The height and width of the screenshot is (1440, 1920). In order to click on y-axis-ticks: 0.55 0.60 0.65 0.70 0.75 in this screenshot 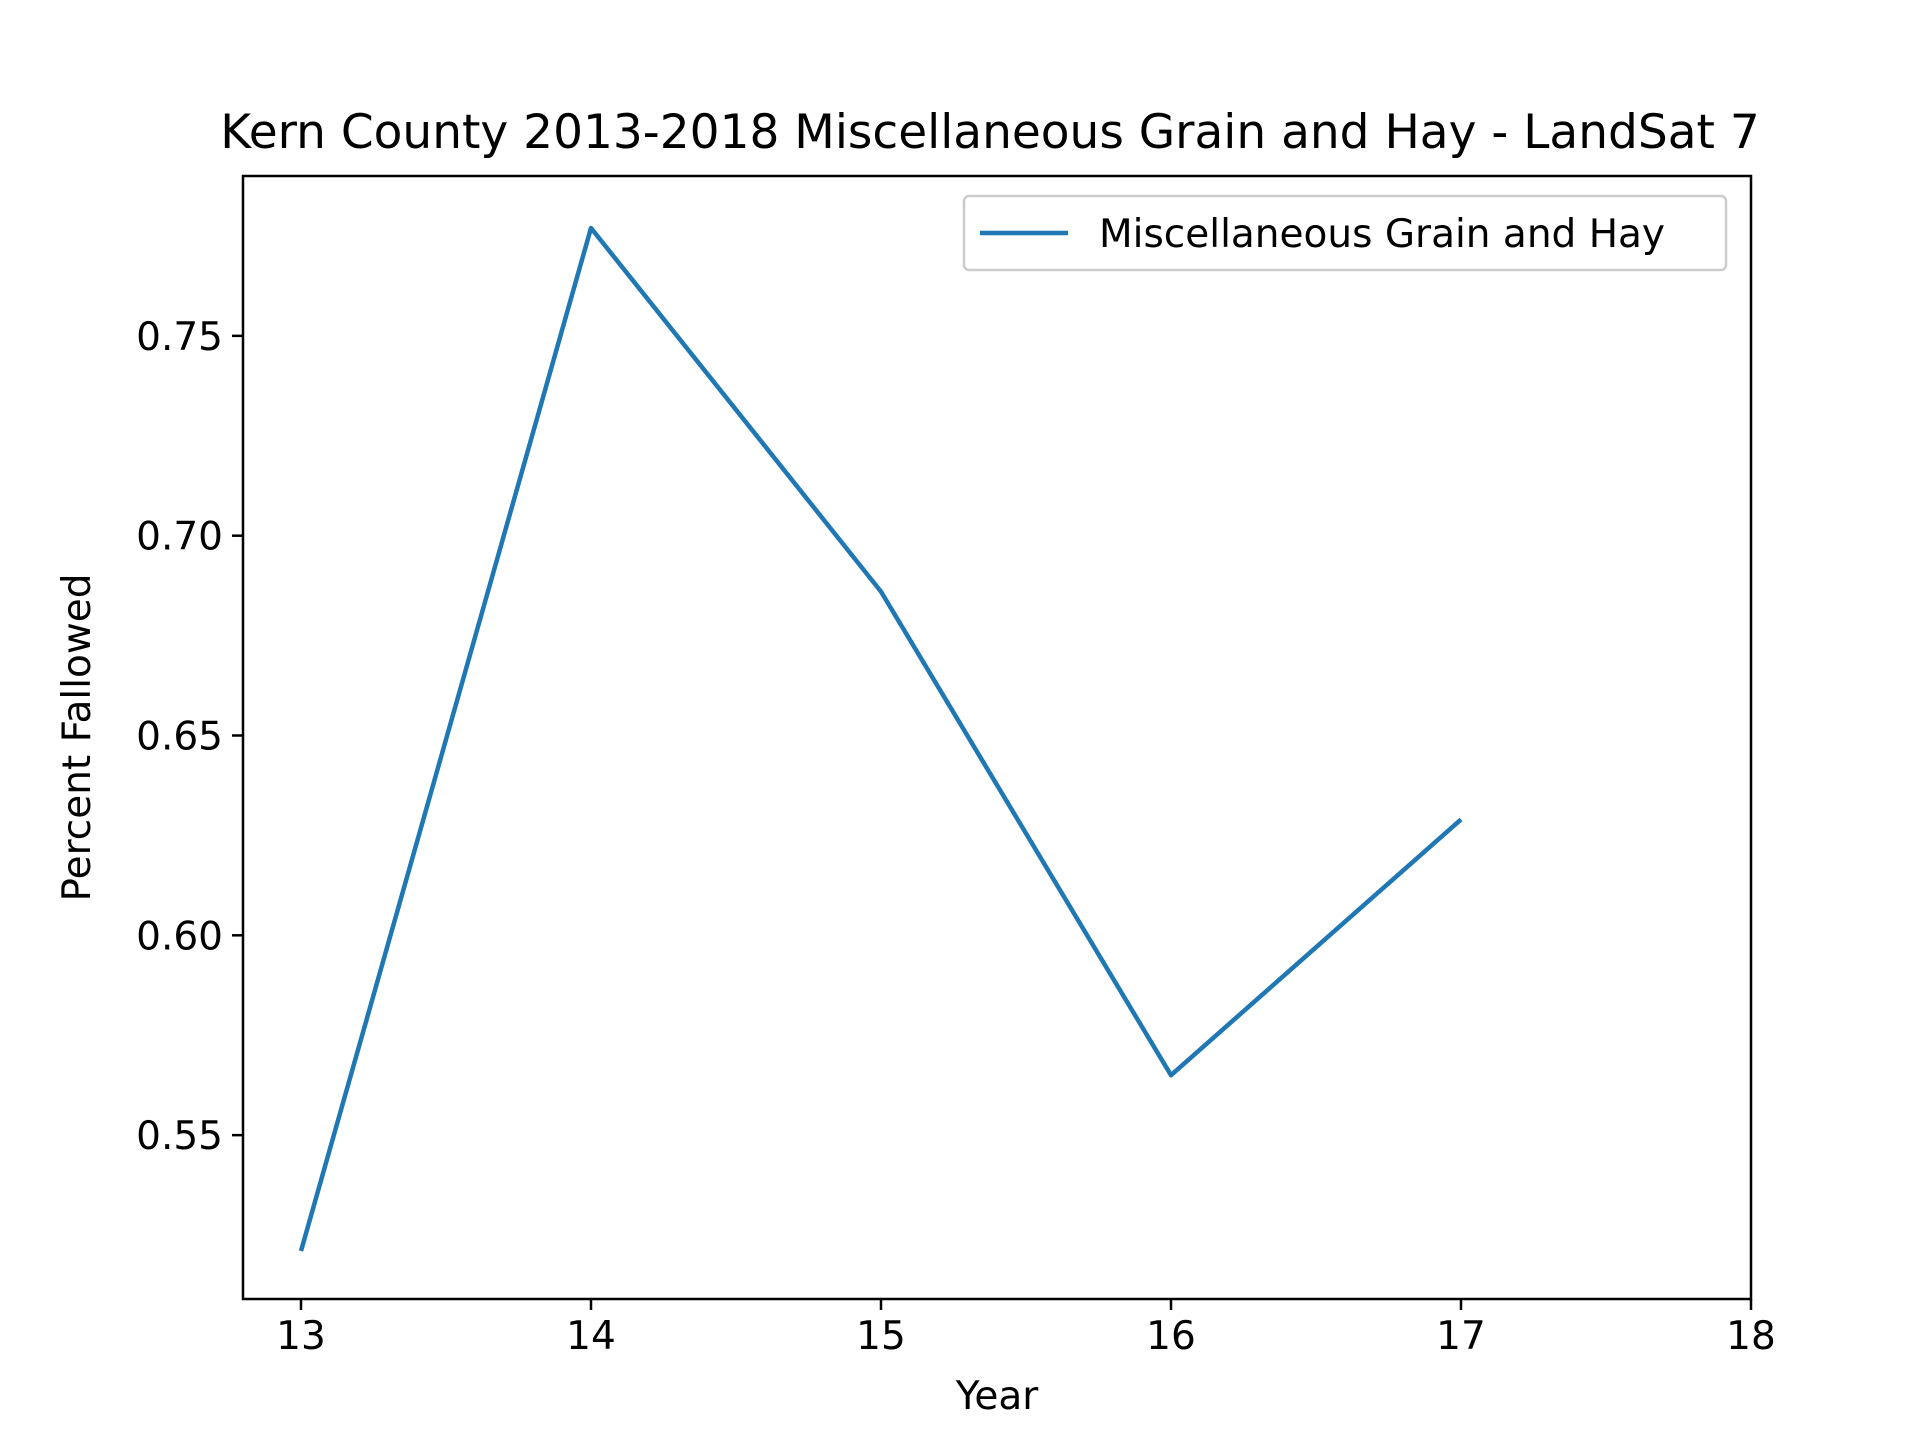, I will do `click(189, 737)`.